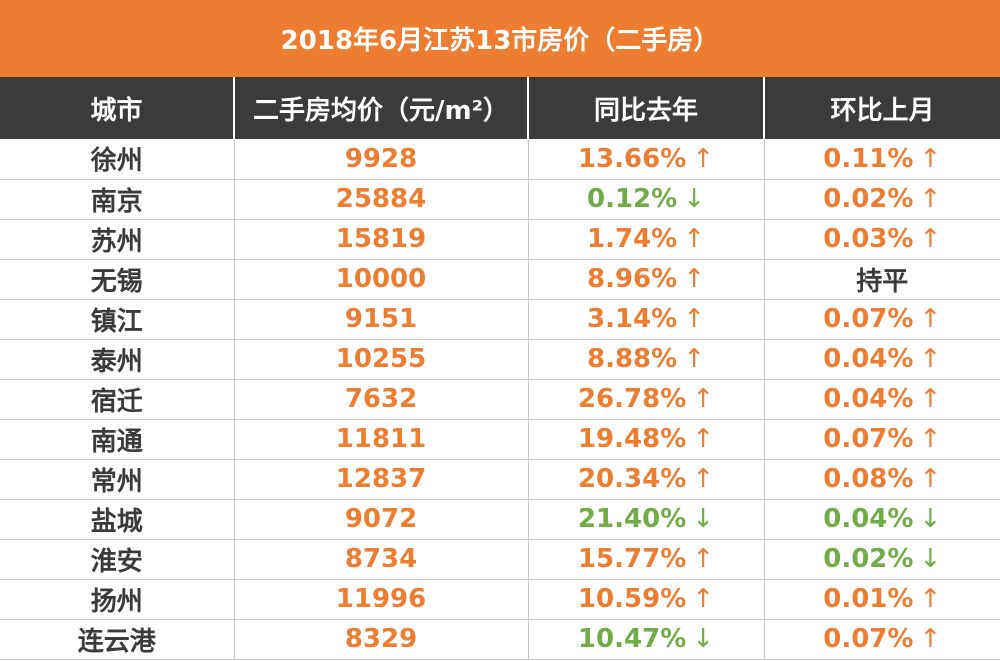  What do you see at coordinates (868, 158) in the screenshot?
I see `mom-cell-value: 0.11%` at bounding box center [868, 158].